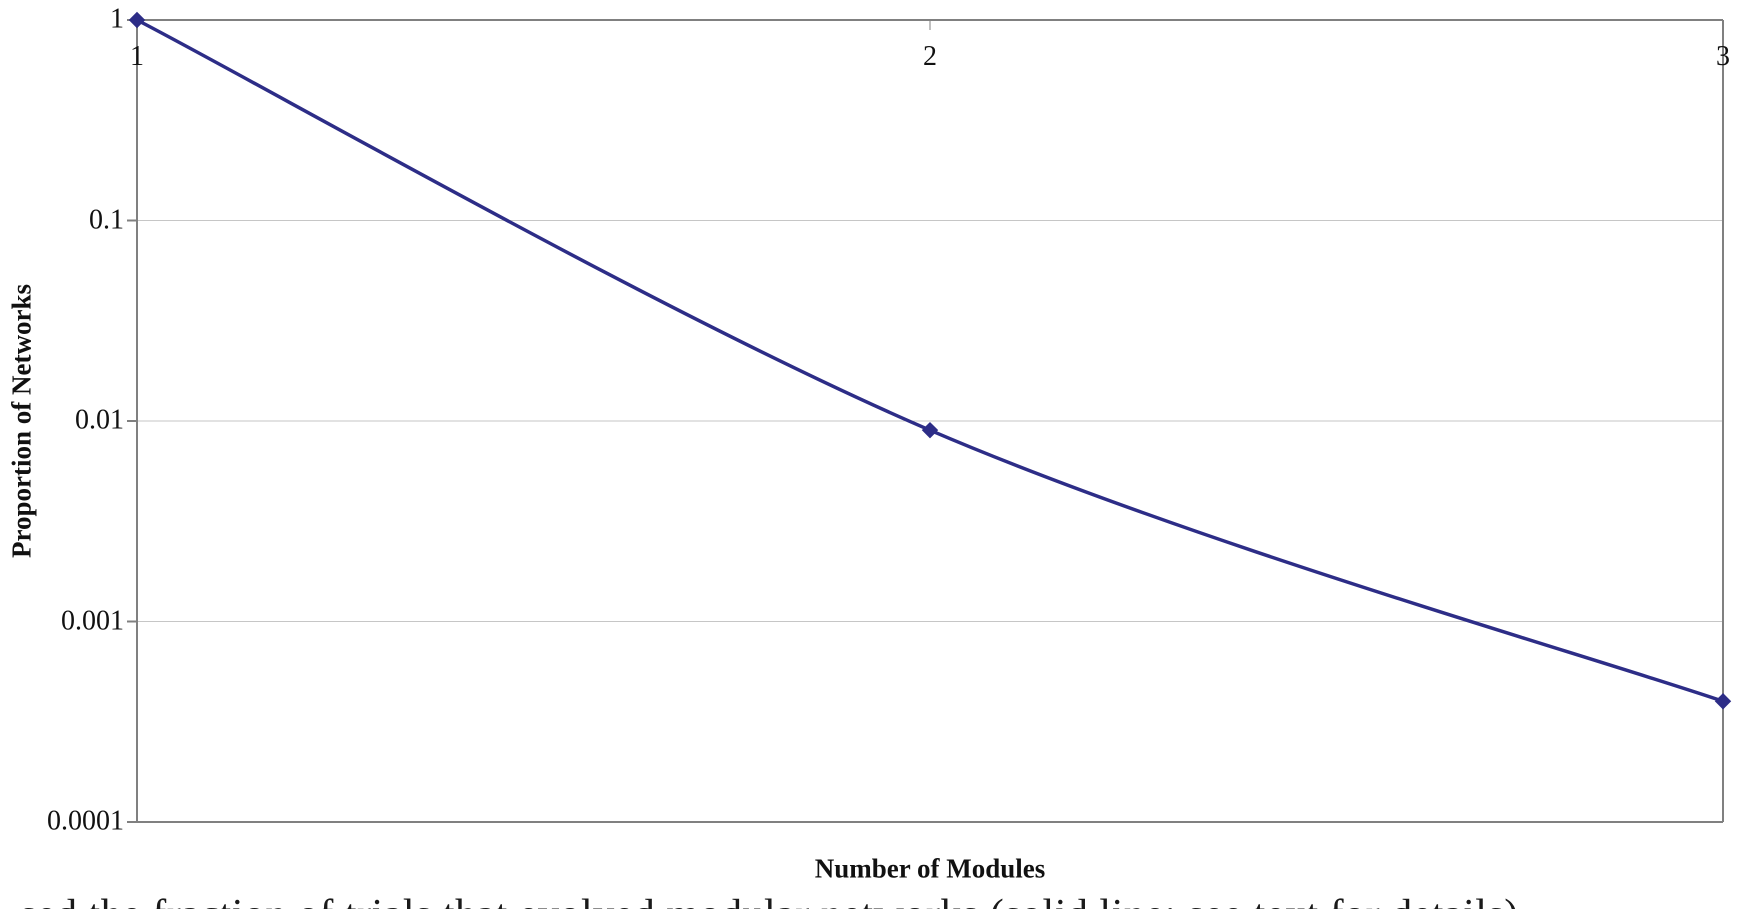 This screenshot has width=1764, height=909. What do you see at coordinates (930, 868) in the screenshot?
I see `x-axis-title: Number of Modules` at bounding box center [930, 868].